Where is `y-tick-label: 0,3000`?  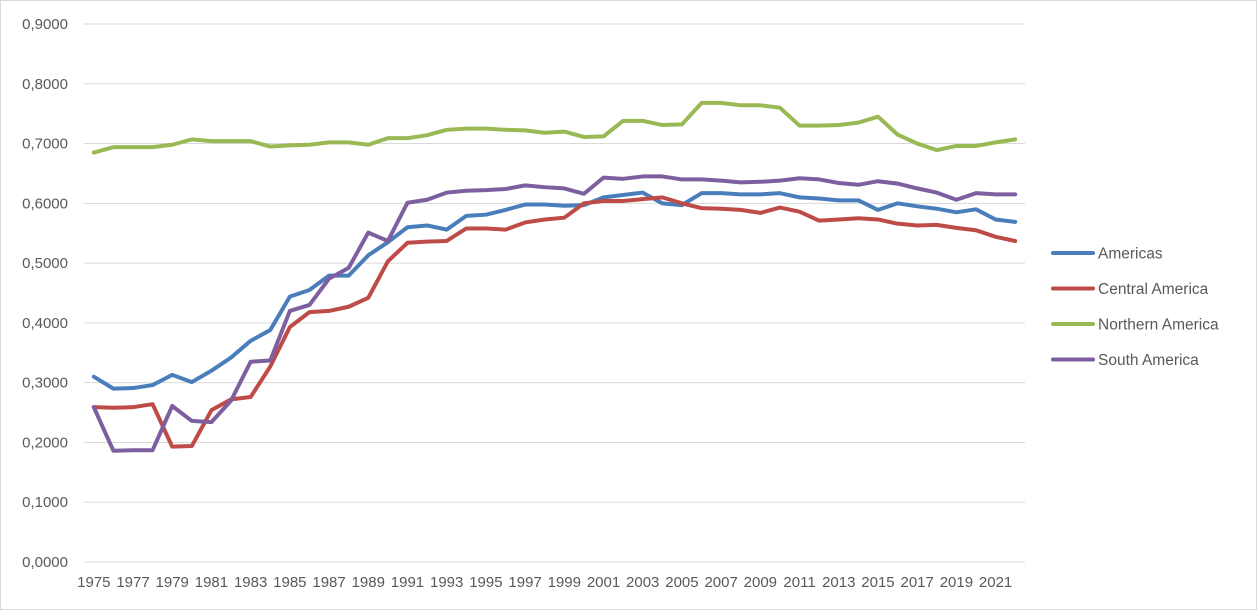 y-tick-label: 0,3000 is located at coordinates (45, 383).